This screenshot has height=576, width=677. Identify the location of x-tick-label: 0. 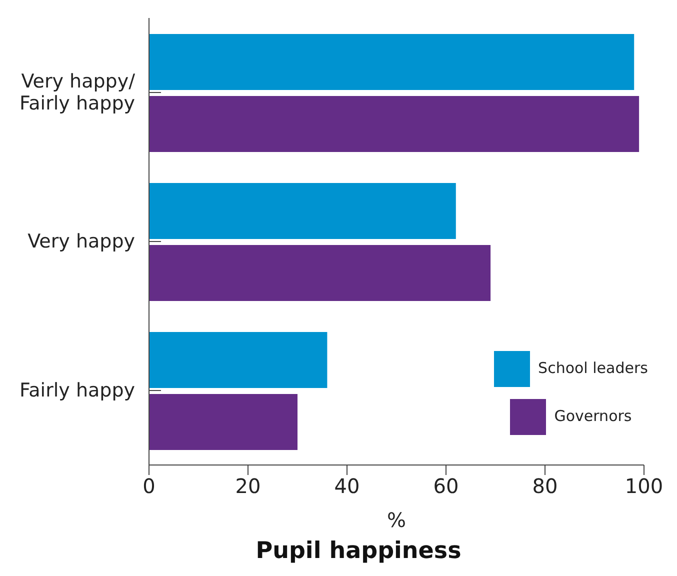
(149, 486).